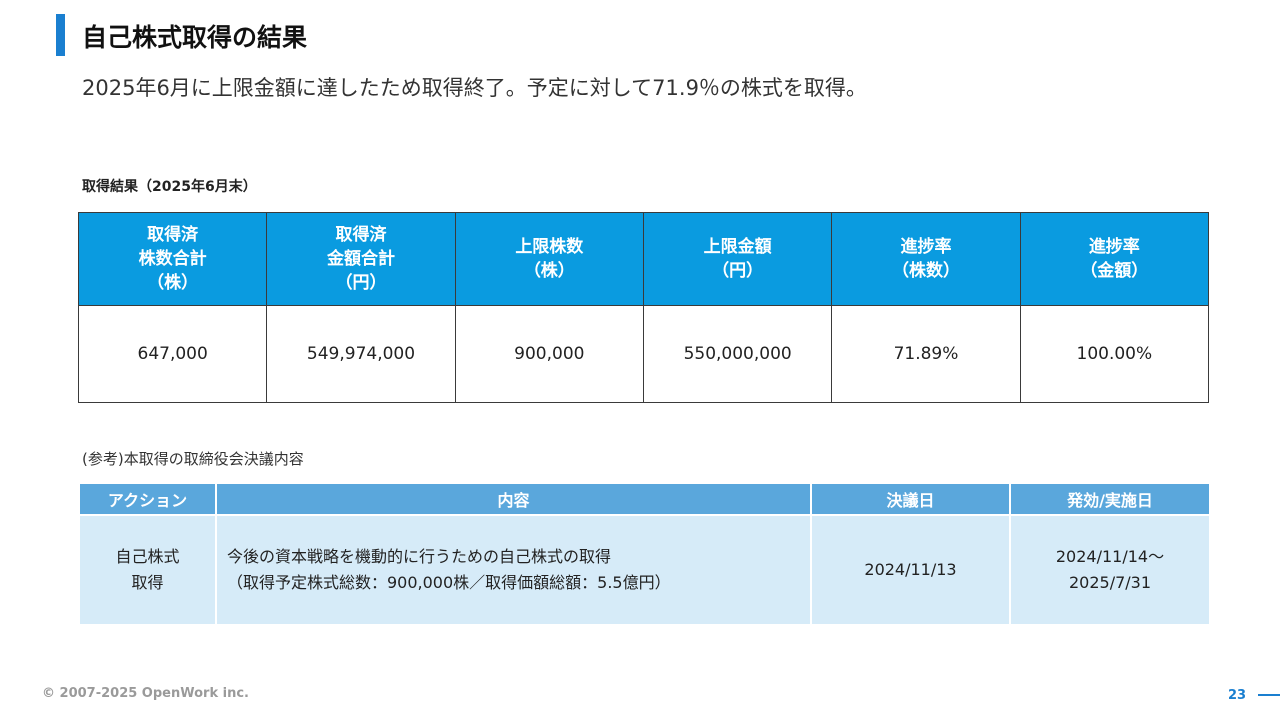 Image resolution: width=1280 pixels, height=720 pixels. I want to click on header-max-amount: 上限金額 （円）, so click(737, 259).